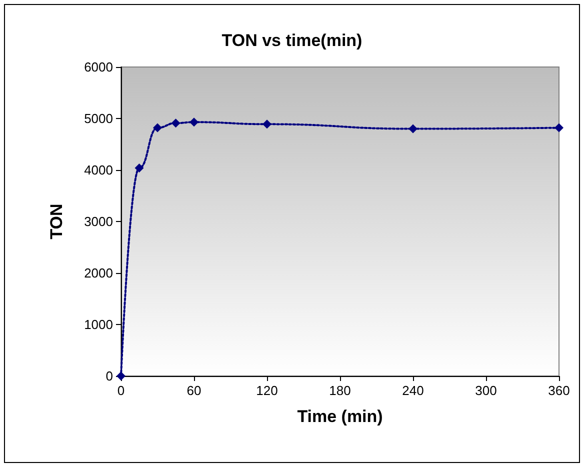  What do you see at coordinates (559, 390) in the screenshot?
I see `x-tick-label: 360` at bounding box center [559, 390].